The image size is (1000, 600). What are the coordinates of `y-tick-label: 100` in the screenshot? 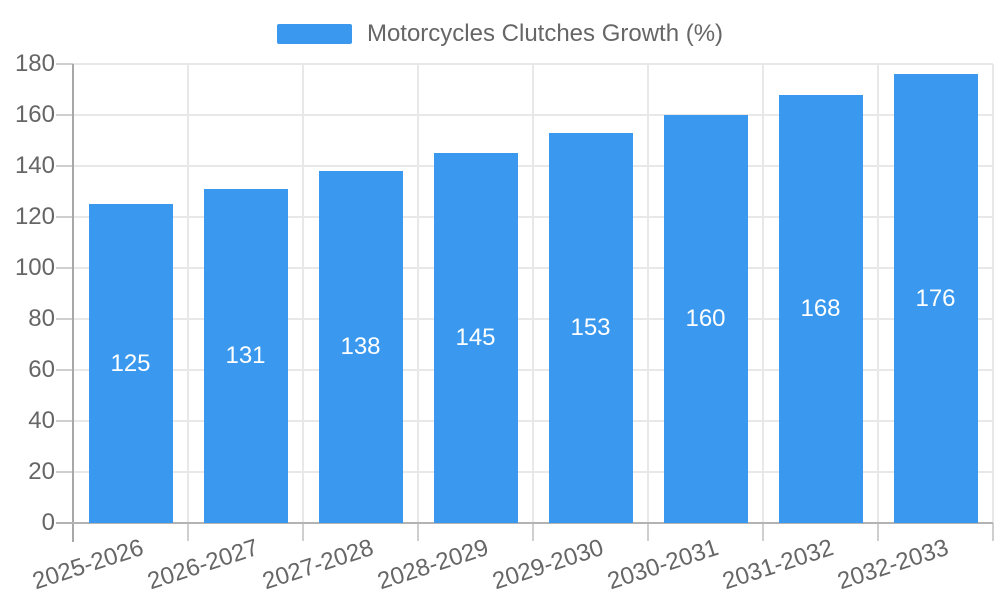 It's located at (34, 267).